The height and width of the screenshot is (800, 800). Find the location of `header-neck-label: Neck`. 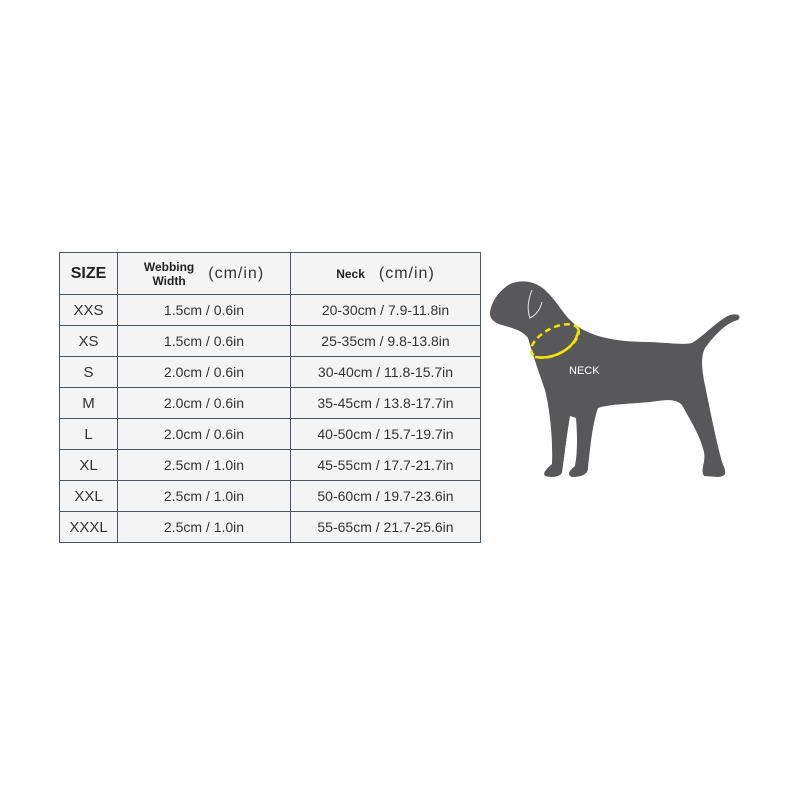

header-neck-label: Neck is located at coordinates (350, 273).